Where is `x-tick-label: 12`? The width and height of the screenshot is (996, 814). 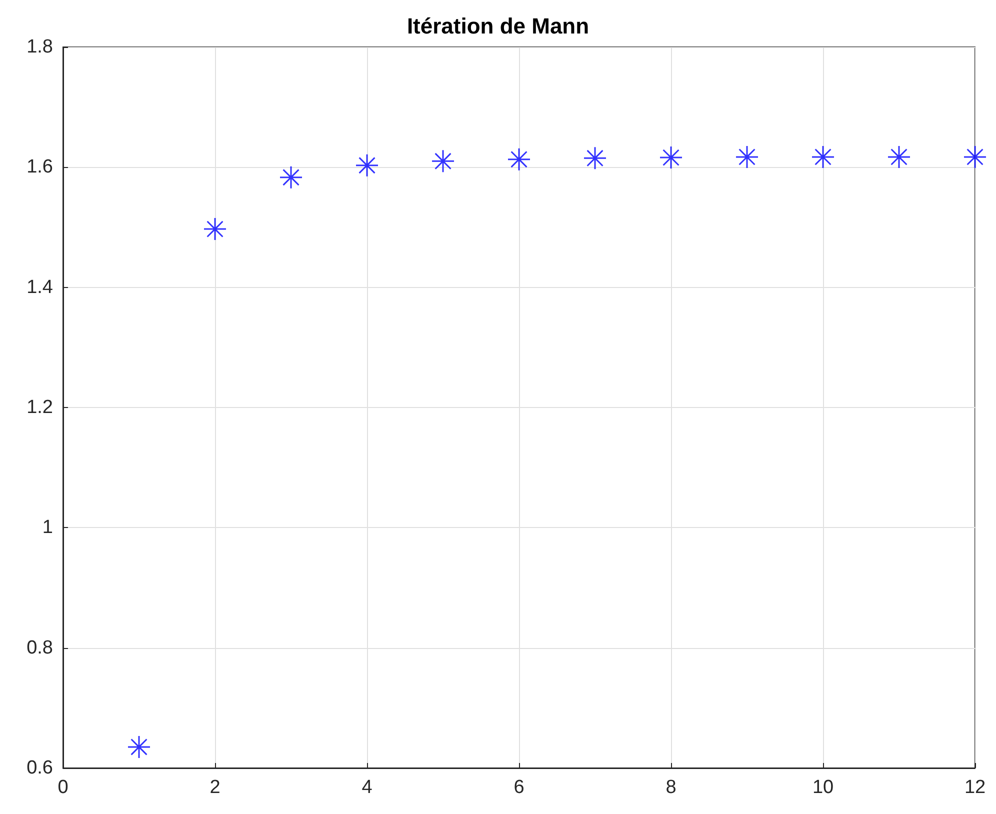 x-tick-label: 12 is located at coordinates (975, 787).